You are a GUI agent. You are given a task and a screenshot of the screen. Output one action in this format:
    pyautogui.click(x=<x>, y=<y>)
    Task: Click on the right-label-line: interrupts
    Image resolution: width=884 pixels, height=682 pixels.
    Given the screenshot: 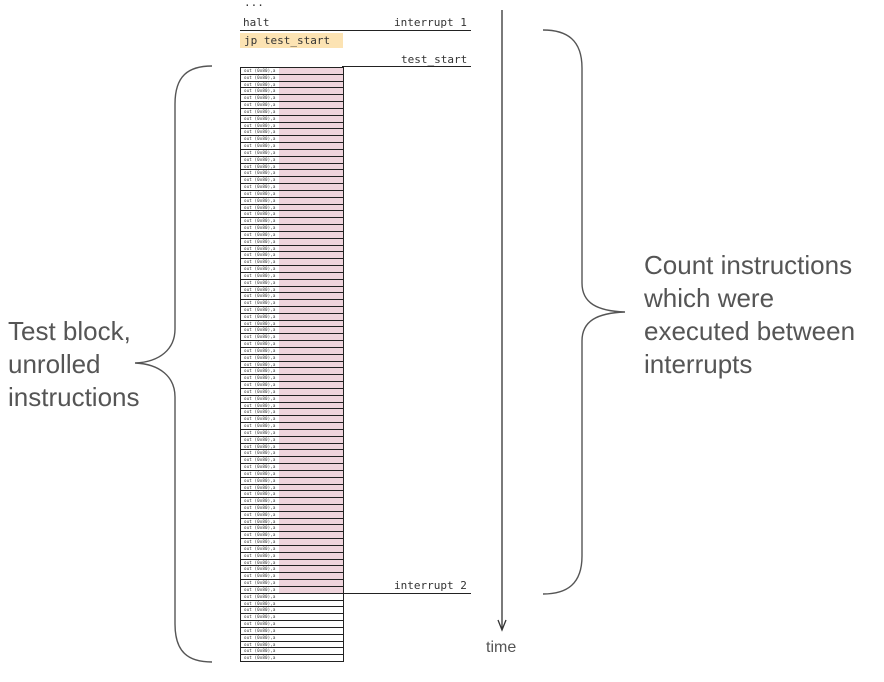 What is the action you would take?
    pyautogui.click(x=698, y=364)
    